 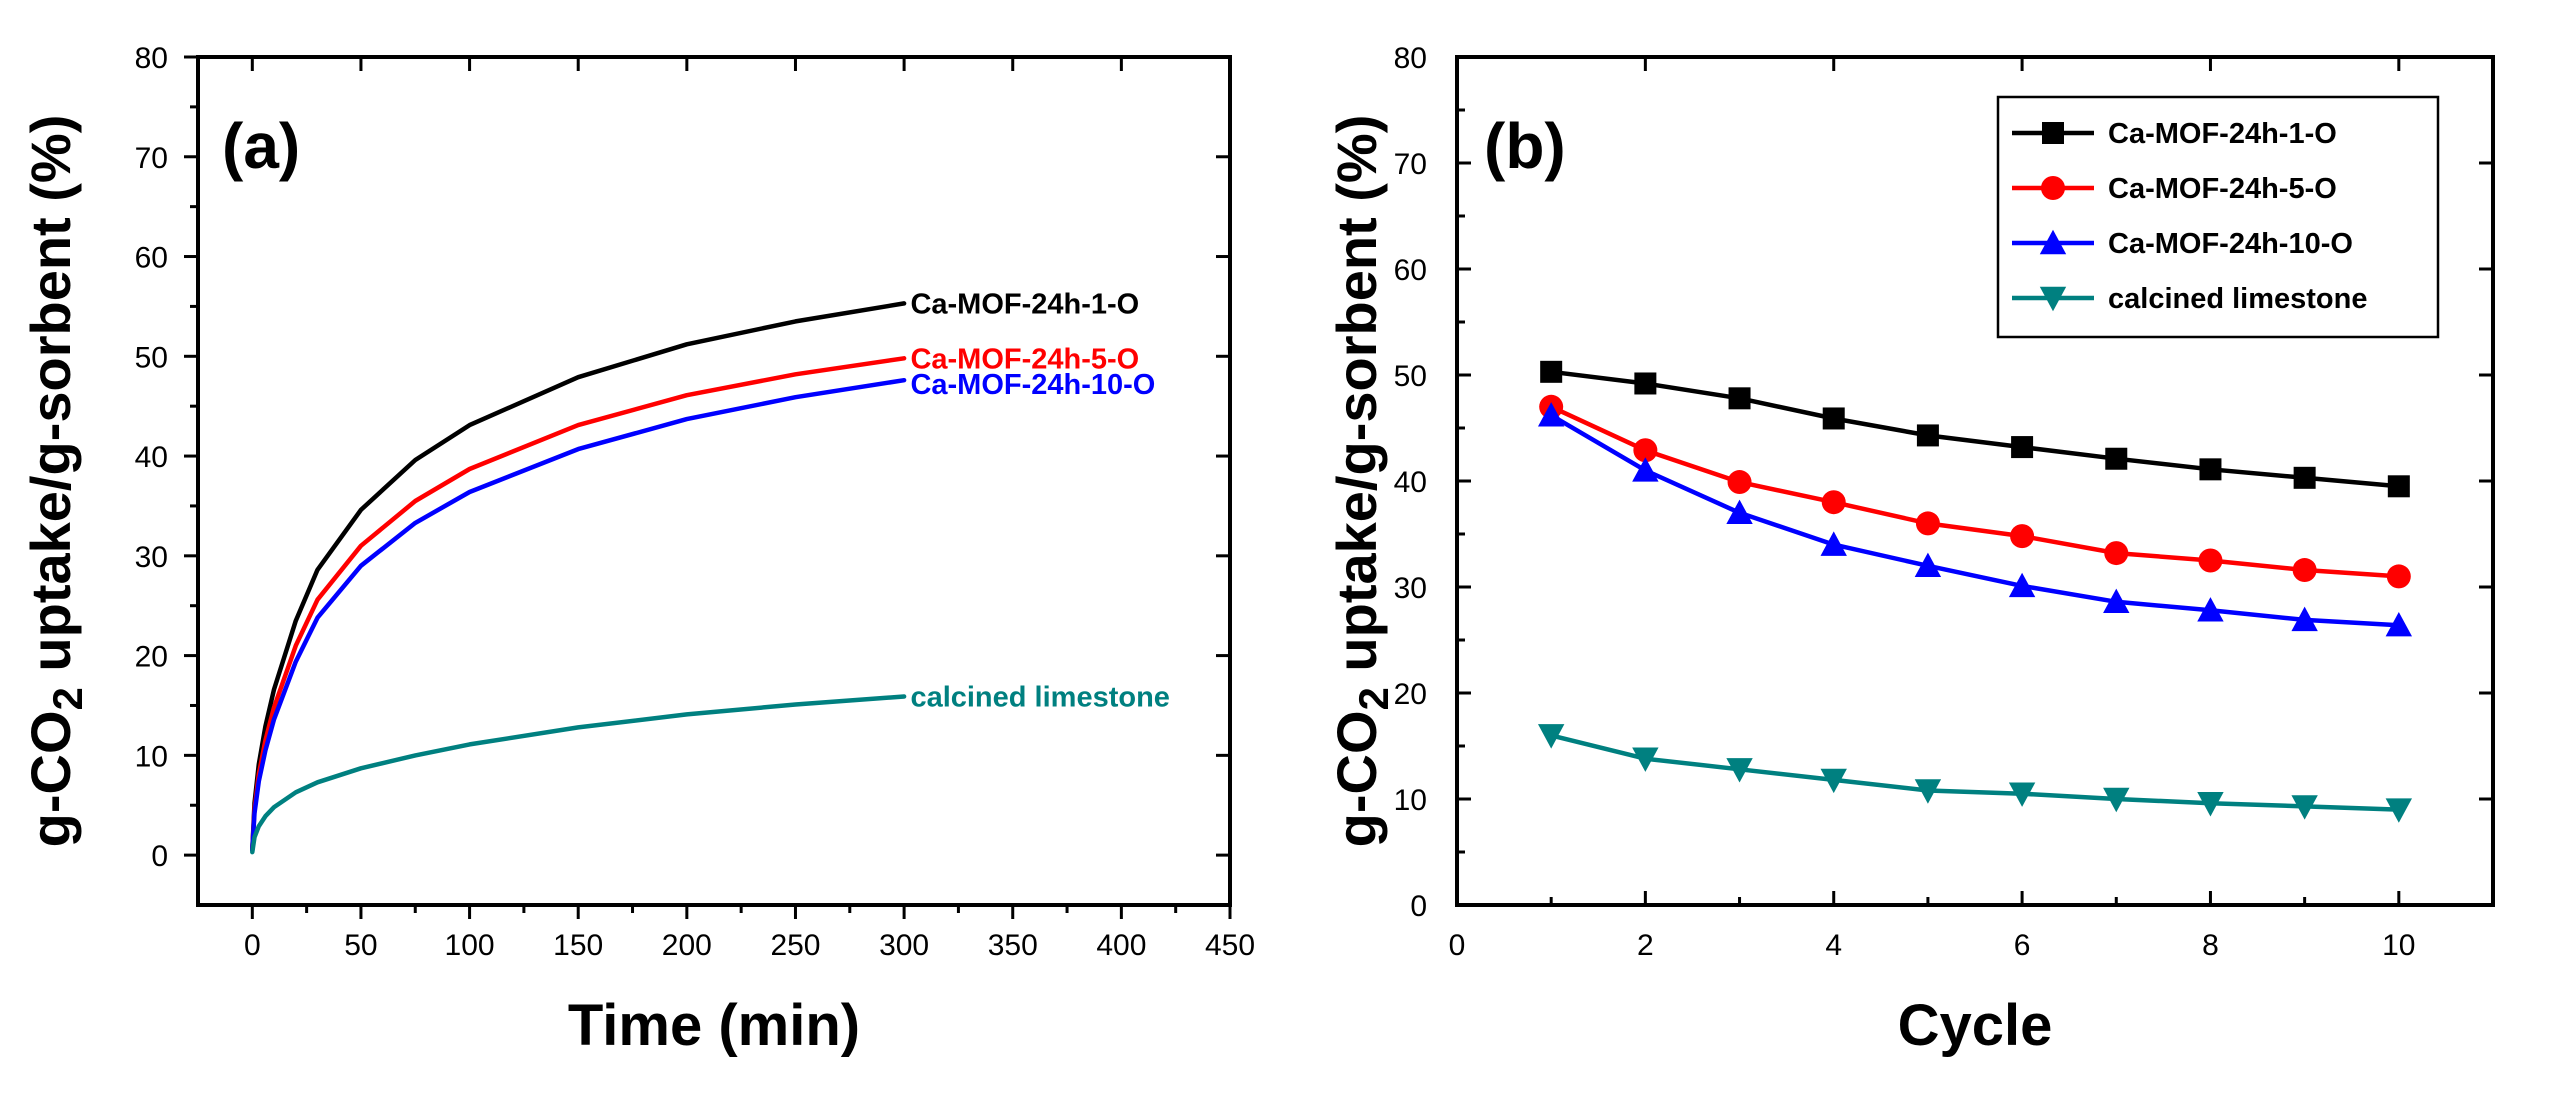 I want to click on panel-b-x-tick-label: 0, so click(x=1457, y=945).